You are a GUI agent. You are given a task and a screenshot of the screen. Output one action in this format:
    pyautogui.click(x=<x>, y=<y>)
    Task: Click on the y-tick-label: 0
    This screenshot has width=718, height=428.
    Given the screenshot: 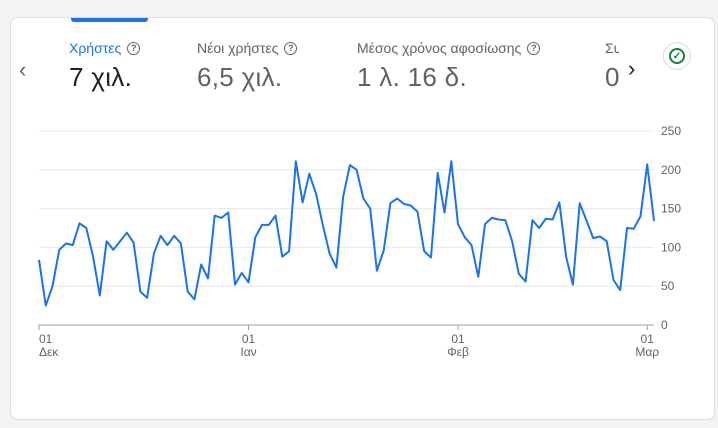 What is the action you would take?
    pyautogui.click(x=664, y=325)
    